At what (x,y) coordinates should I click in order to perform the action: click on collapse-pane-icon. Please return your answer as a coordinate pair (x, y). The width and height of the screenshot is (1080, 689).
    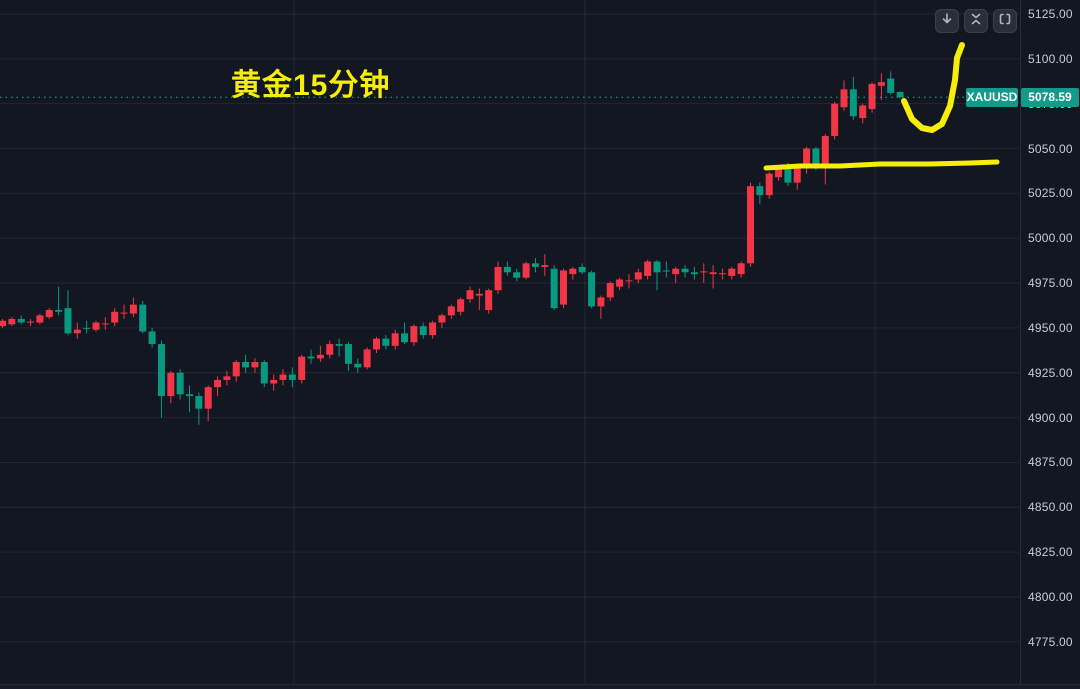
    Looking at the image, I should click on (976, 21).